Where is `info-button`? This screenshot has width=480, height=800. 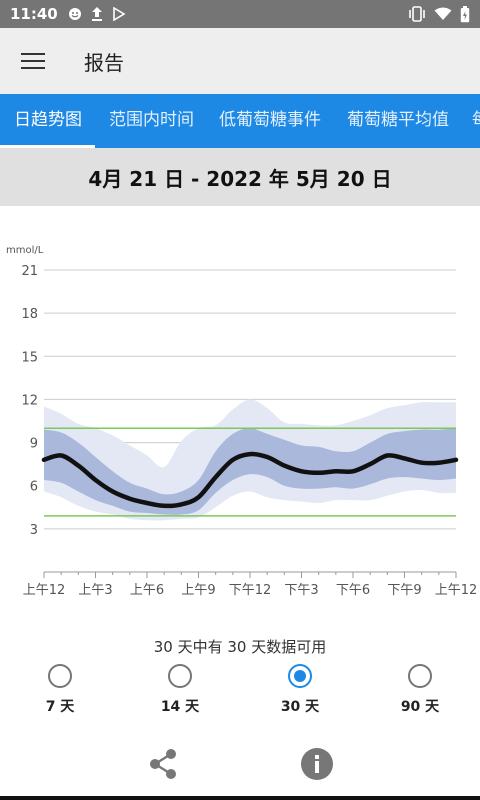
info-button is located at coordinates (317, 764).